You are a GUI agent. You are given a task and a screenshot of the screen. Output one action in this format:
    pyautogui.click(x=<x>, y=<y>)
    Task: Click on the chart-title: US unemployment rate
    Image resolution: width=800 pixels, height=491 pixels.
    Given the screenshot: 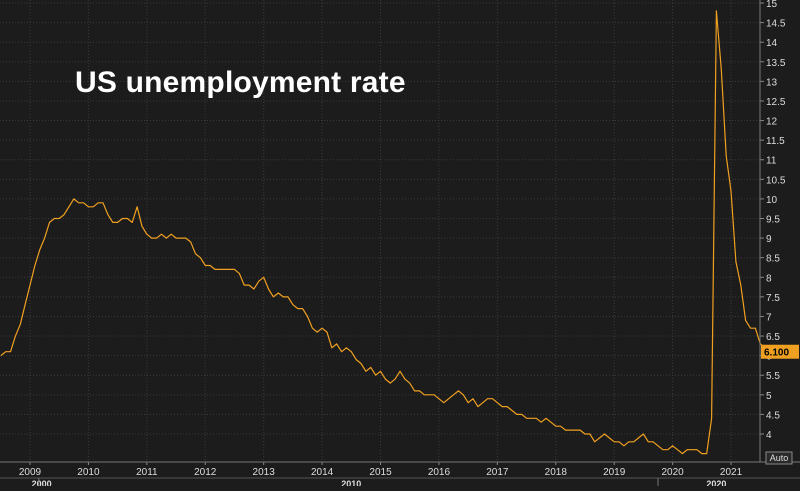 What is the action you would take?
    pyautogui.click(x=240, y=82)
    